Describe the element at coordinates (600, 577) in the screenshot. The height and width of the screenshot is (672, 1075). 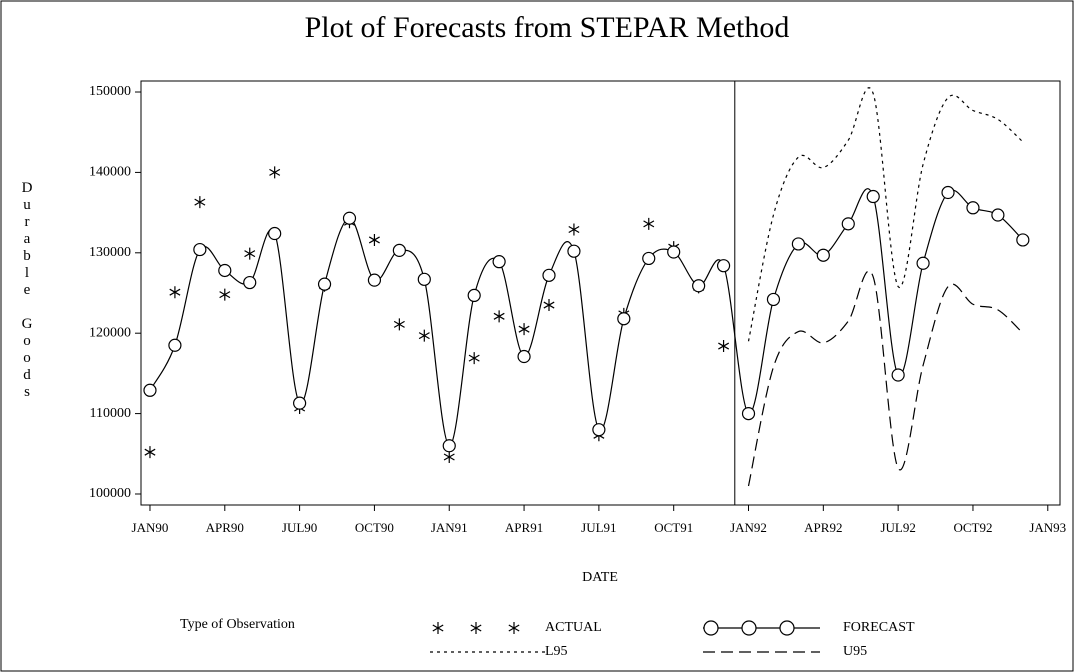
I see `x-axis-label: DATE` at that location.